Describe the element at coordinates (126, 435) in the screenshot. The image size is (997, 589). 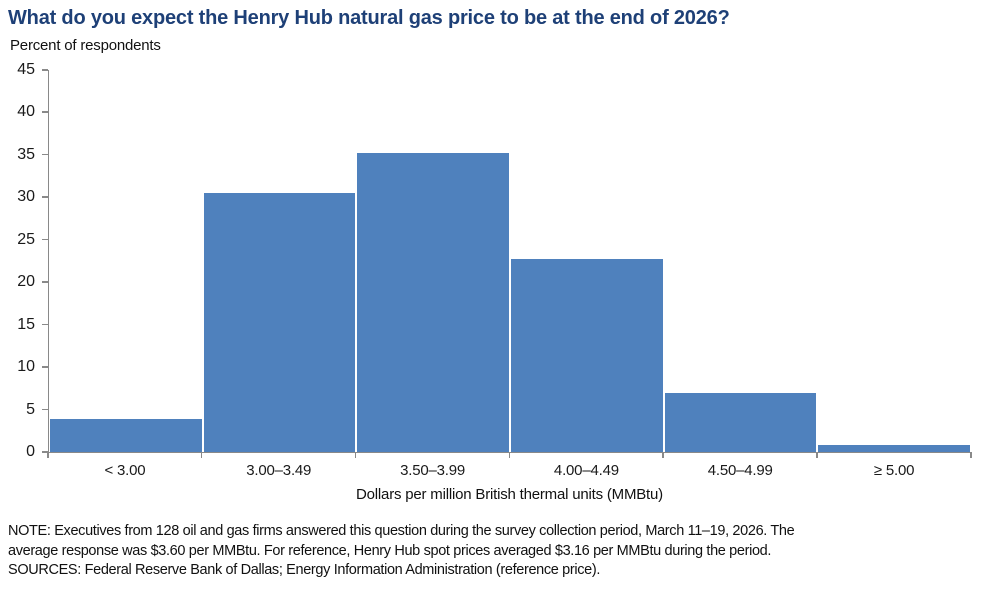
I see `bar-< 3.00` at that location.